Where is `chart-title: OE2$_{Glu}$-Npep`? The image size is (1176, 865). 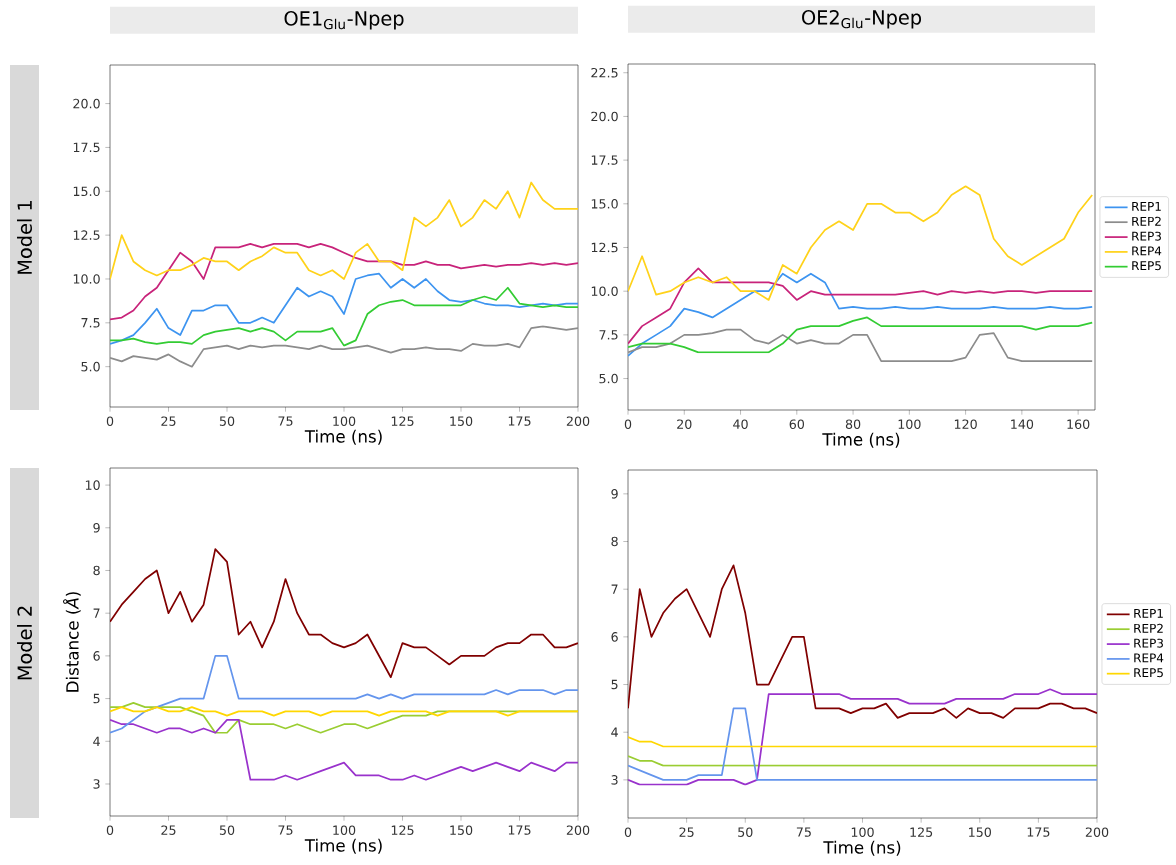 chart-title: OE2$_{Glu}$-Npep is located at coordinates (862, 19).